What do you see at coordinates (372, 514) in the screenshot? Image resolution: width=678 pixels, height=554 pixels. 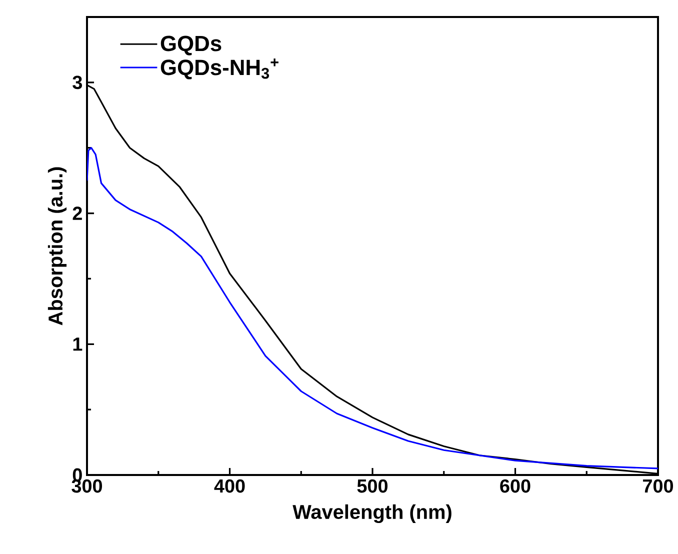 I see `x-axis-title: Wavelength (nm)` at bounding box center [372, 514].